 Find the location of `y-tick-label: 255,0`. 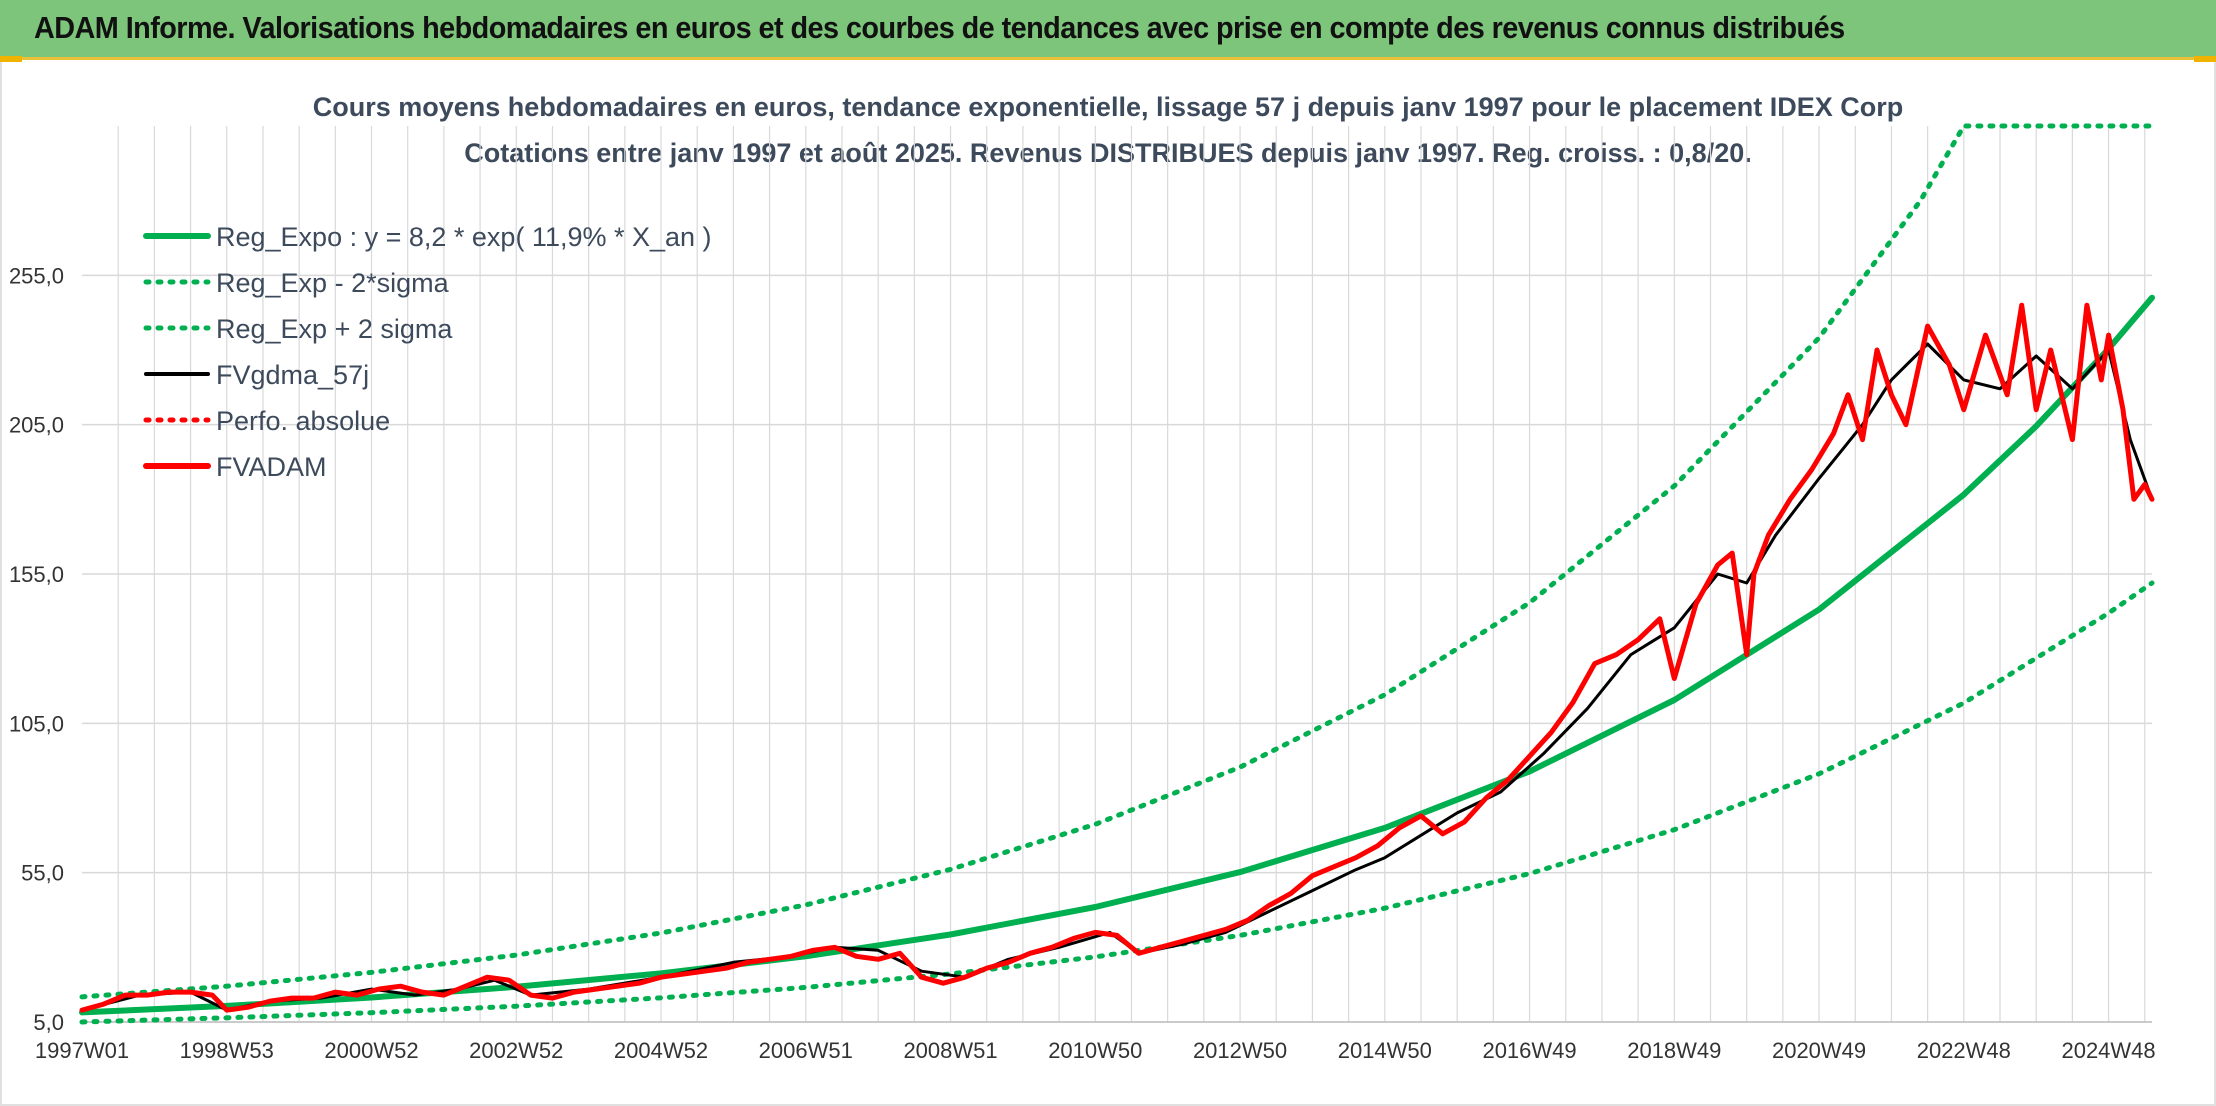

y-tick-label: 255,0 is located at coordinates (36, 275).